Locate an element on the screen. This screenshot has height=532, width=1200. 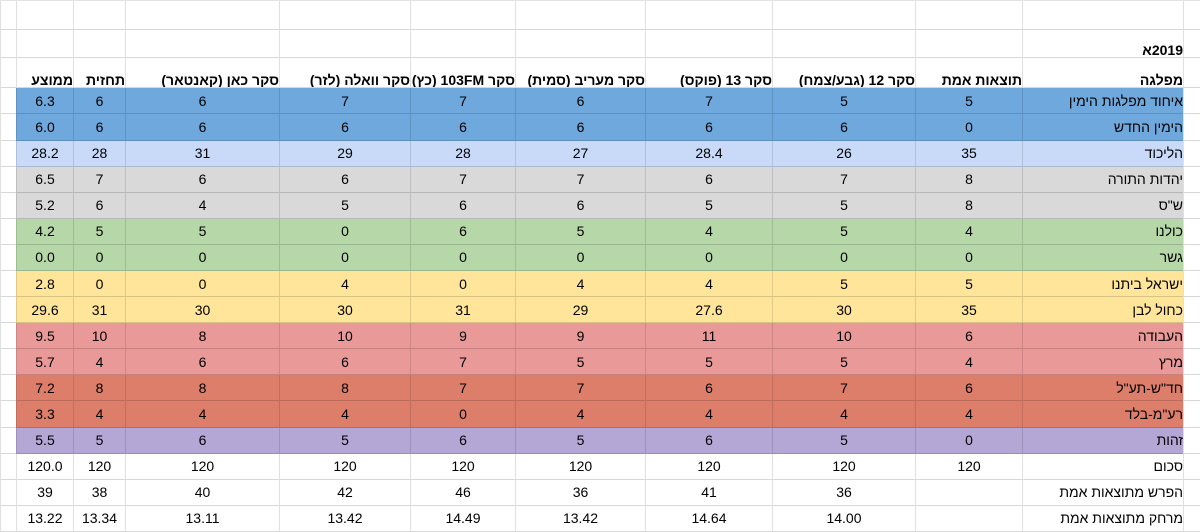
cell-poll12: 30 is located at coordinates (843, 310).